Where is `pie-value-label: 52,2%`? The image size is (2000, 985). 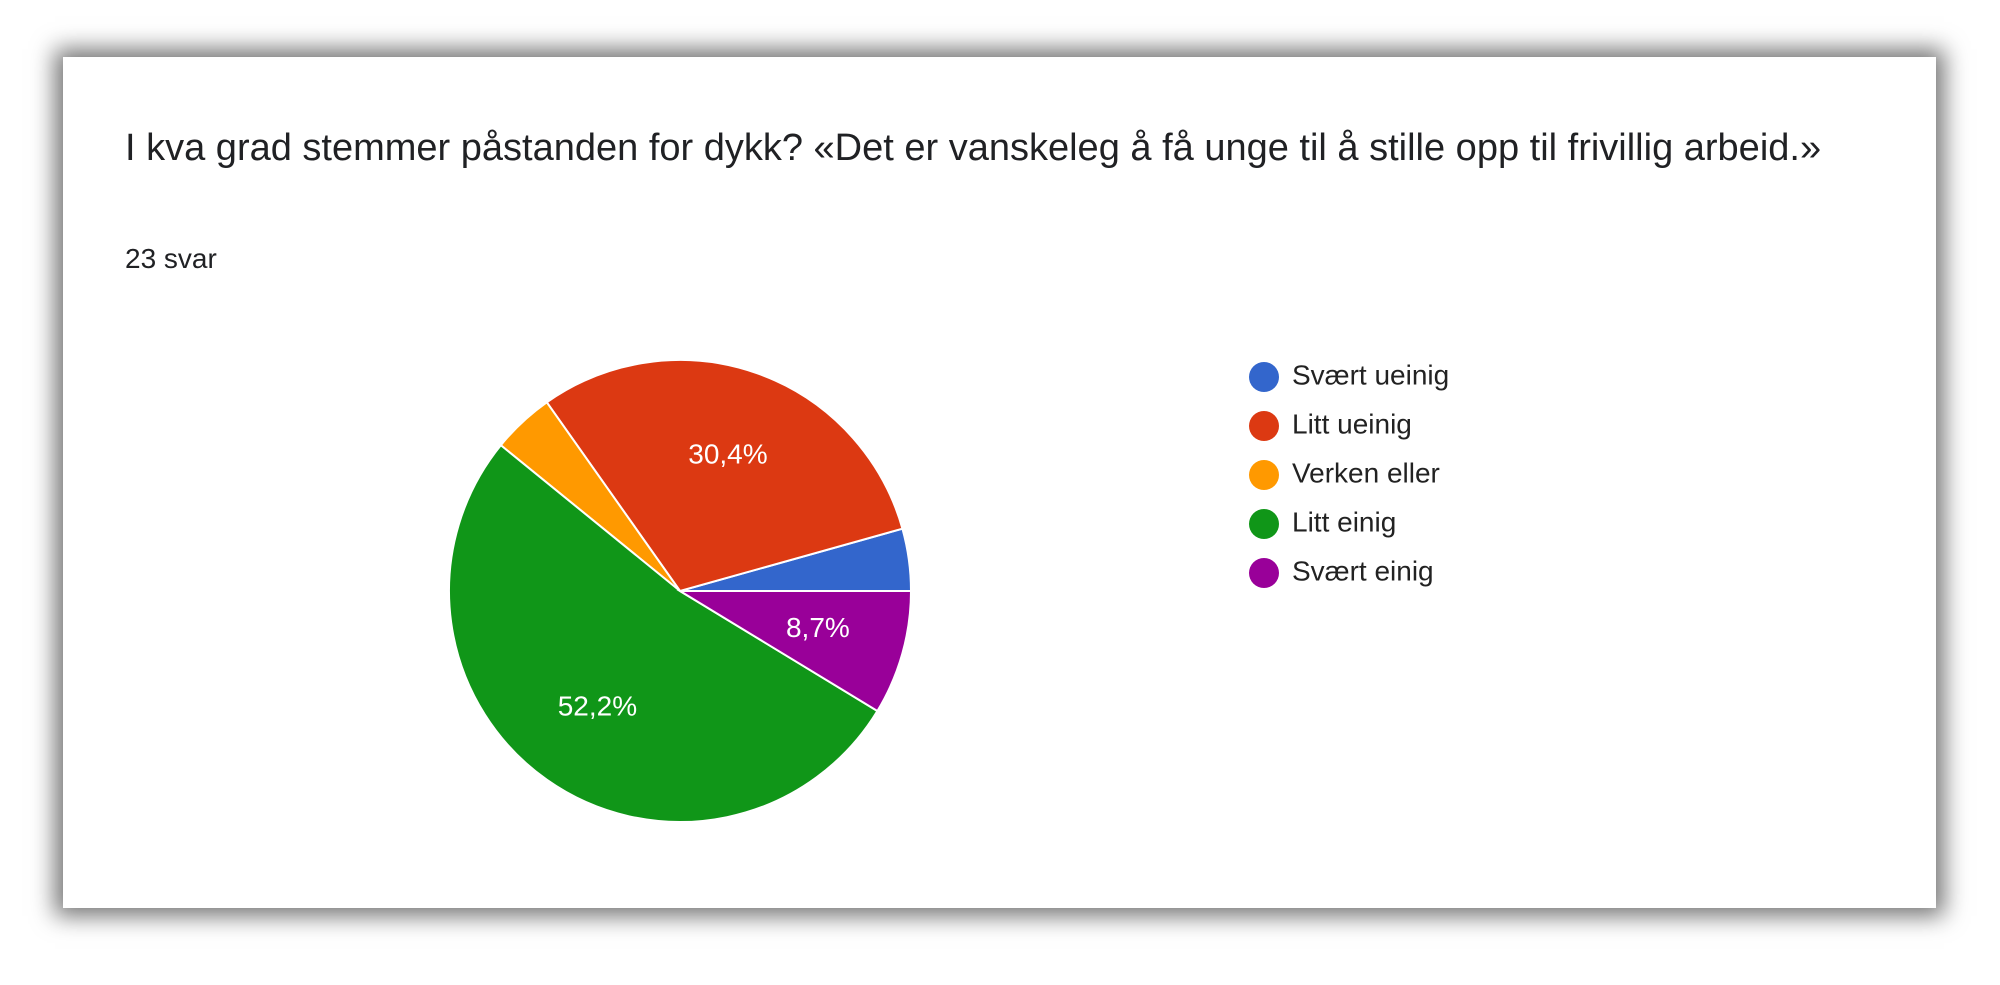 pie-value-label: 52,2% is located at coordinates (597, 705).